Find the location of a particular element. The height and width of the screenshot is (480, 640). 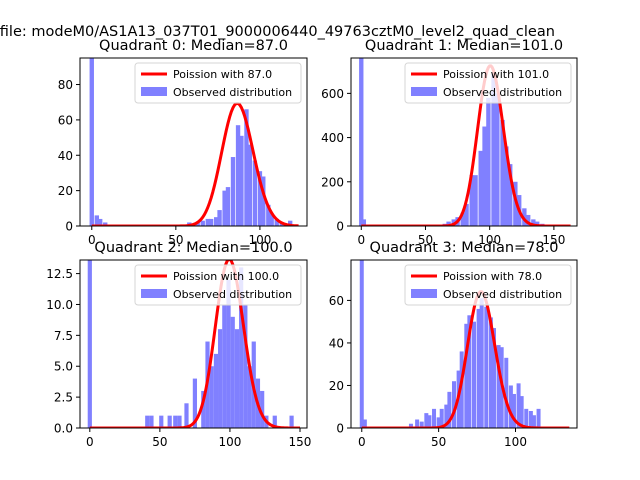

subplot-title: Quadrant 2: Median=100.0 is located at coordinates (193, 248).